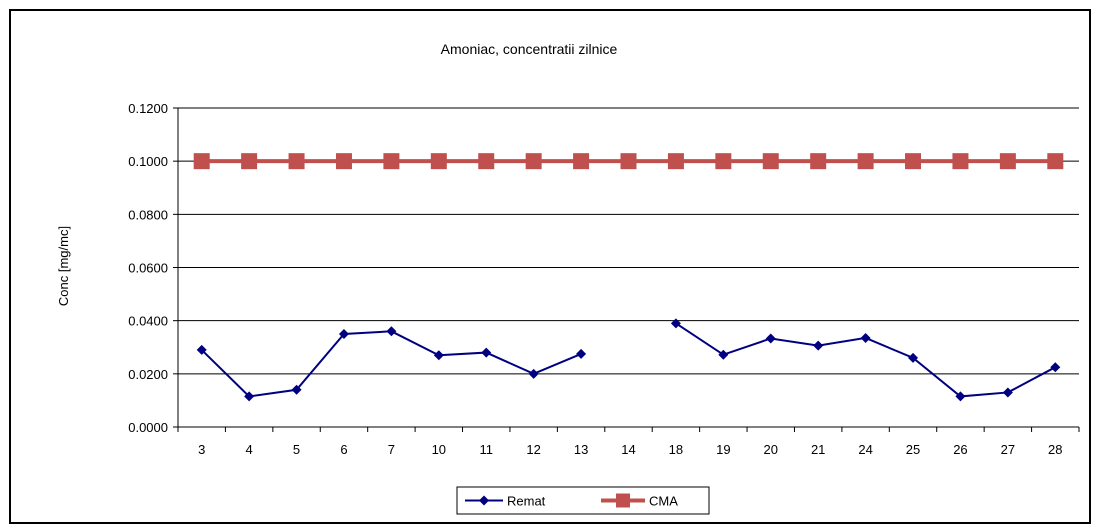  What do you see at coordinates (960, 449) in the screenshot?
I see `x-tick-label: 26` at bounding box center [960, 449].